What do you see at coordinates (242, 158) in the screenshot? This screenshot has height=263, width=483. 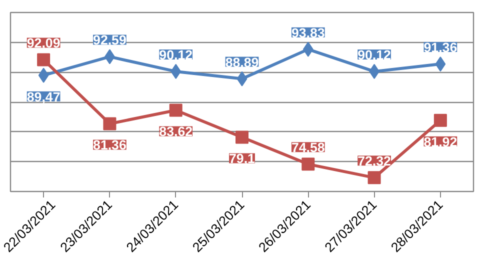 I see `data-label: 79,1` at bounding box center [242, 158].